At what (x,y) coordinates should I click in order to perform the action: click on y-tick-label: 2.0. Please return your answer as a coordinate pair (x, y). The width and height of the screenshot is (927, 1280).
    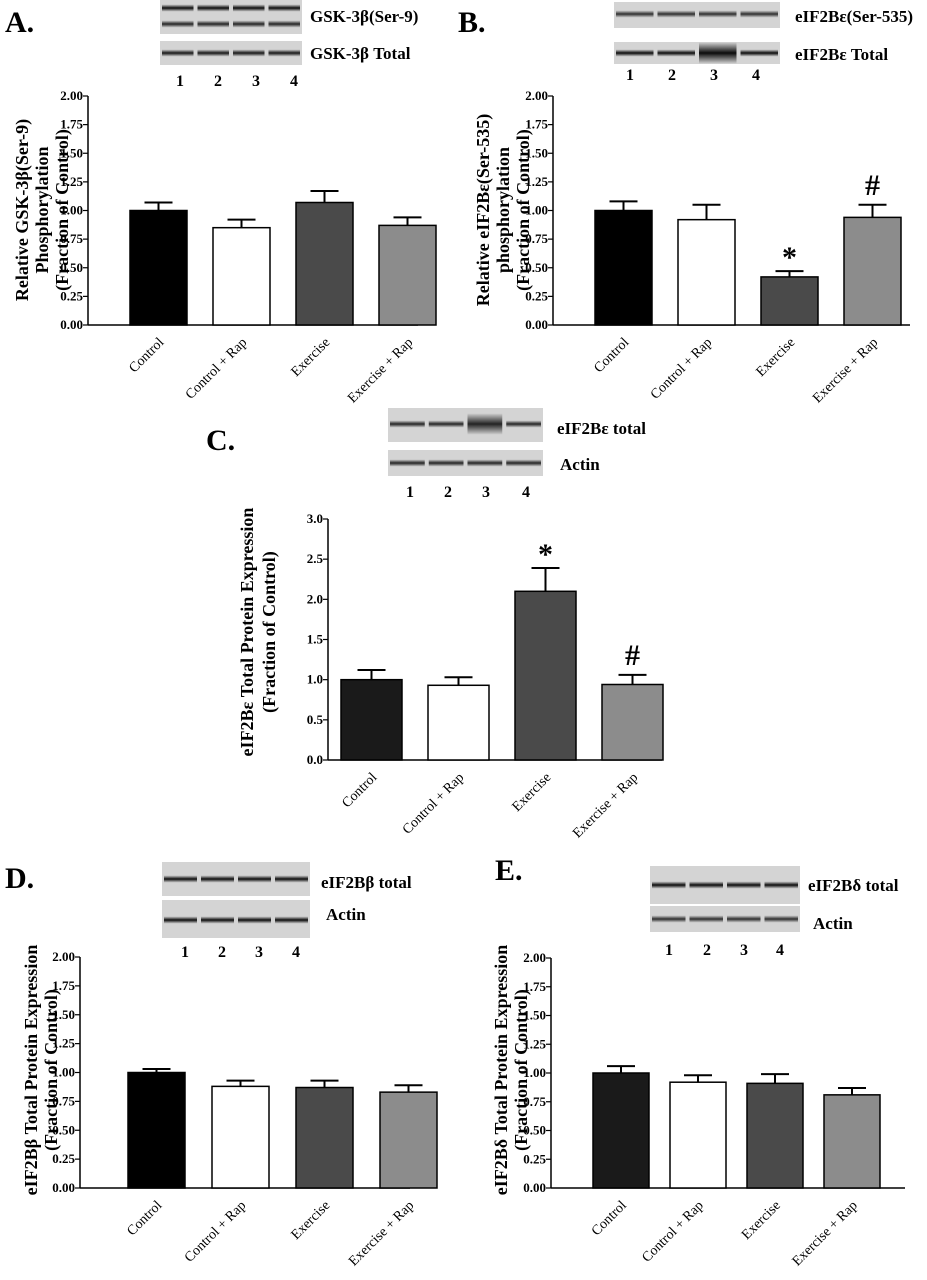
    Looking at the image, I should click on (315, 598).